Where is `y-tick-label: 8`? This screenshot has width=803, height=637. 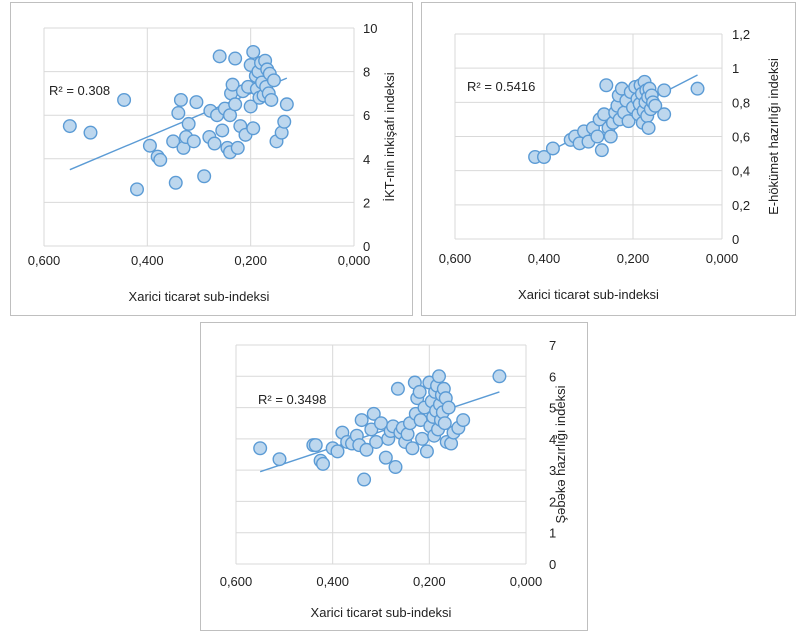
y-tick-label: 8 is located at coordinates (366, 72).